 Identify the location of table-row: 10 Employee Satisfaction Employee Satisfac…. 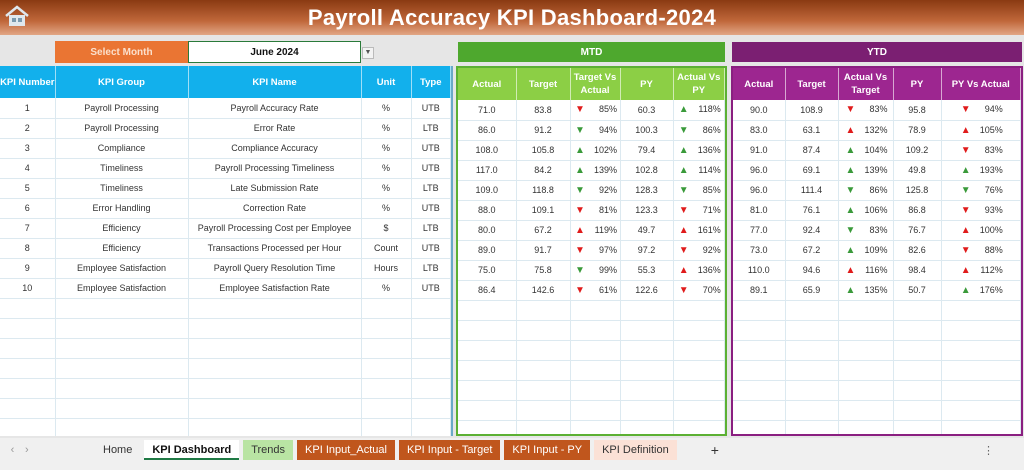
(225, 288).